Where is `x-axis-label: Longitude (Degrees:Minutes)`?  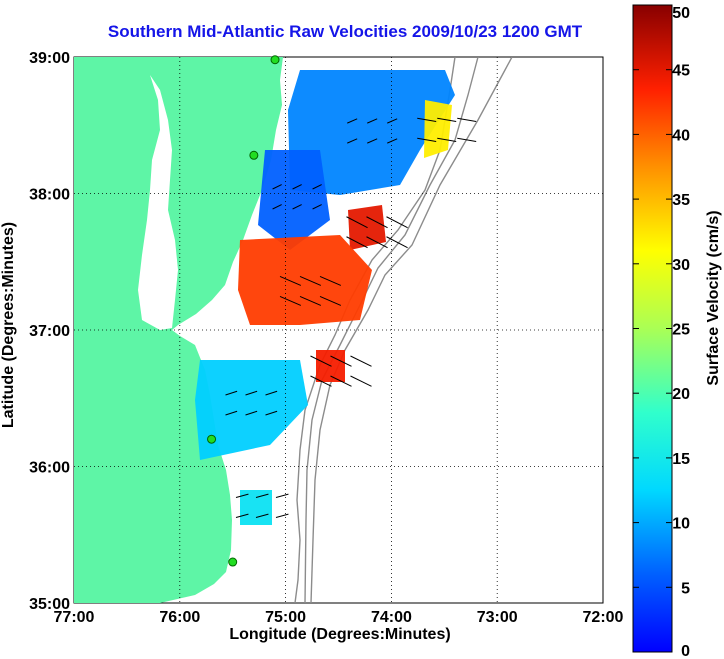 x-axis-label: Longitude (Degrees:Minutes) is located at coordinates (339, 634).